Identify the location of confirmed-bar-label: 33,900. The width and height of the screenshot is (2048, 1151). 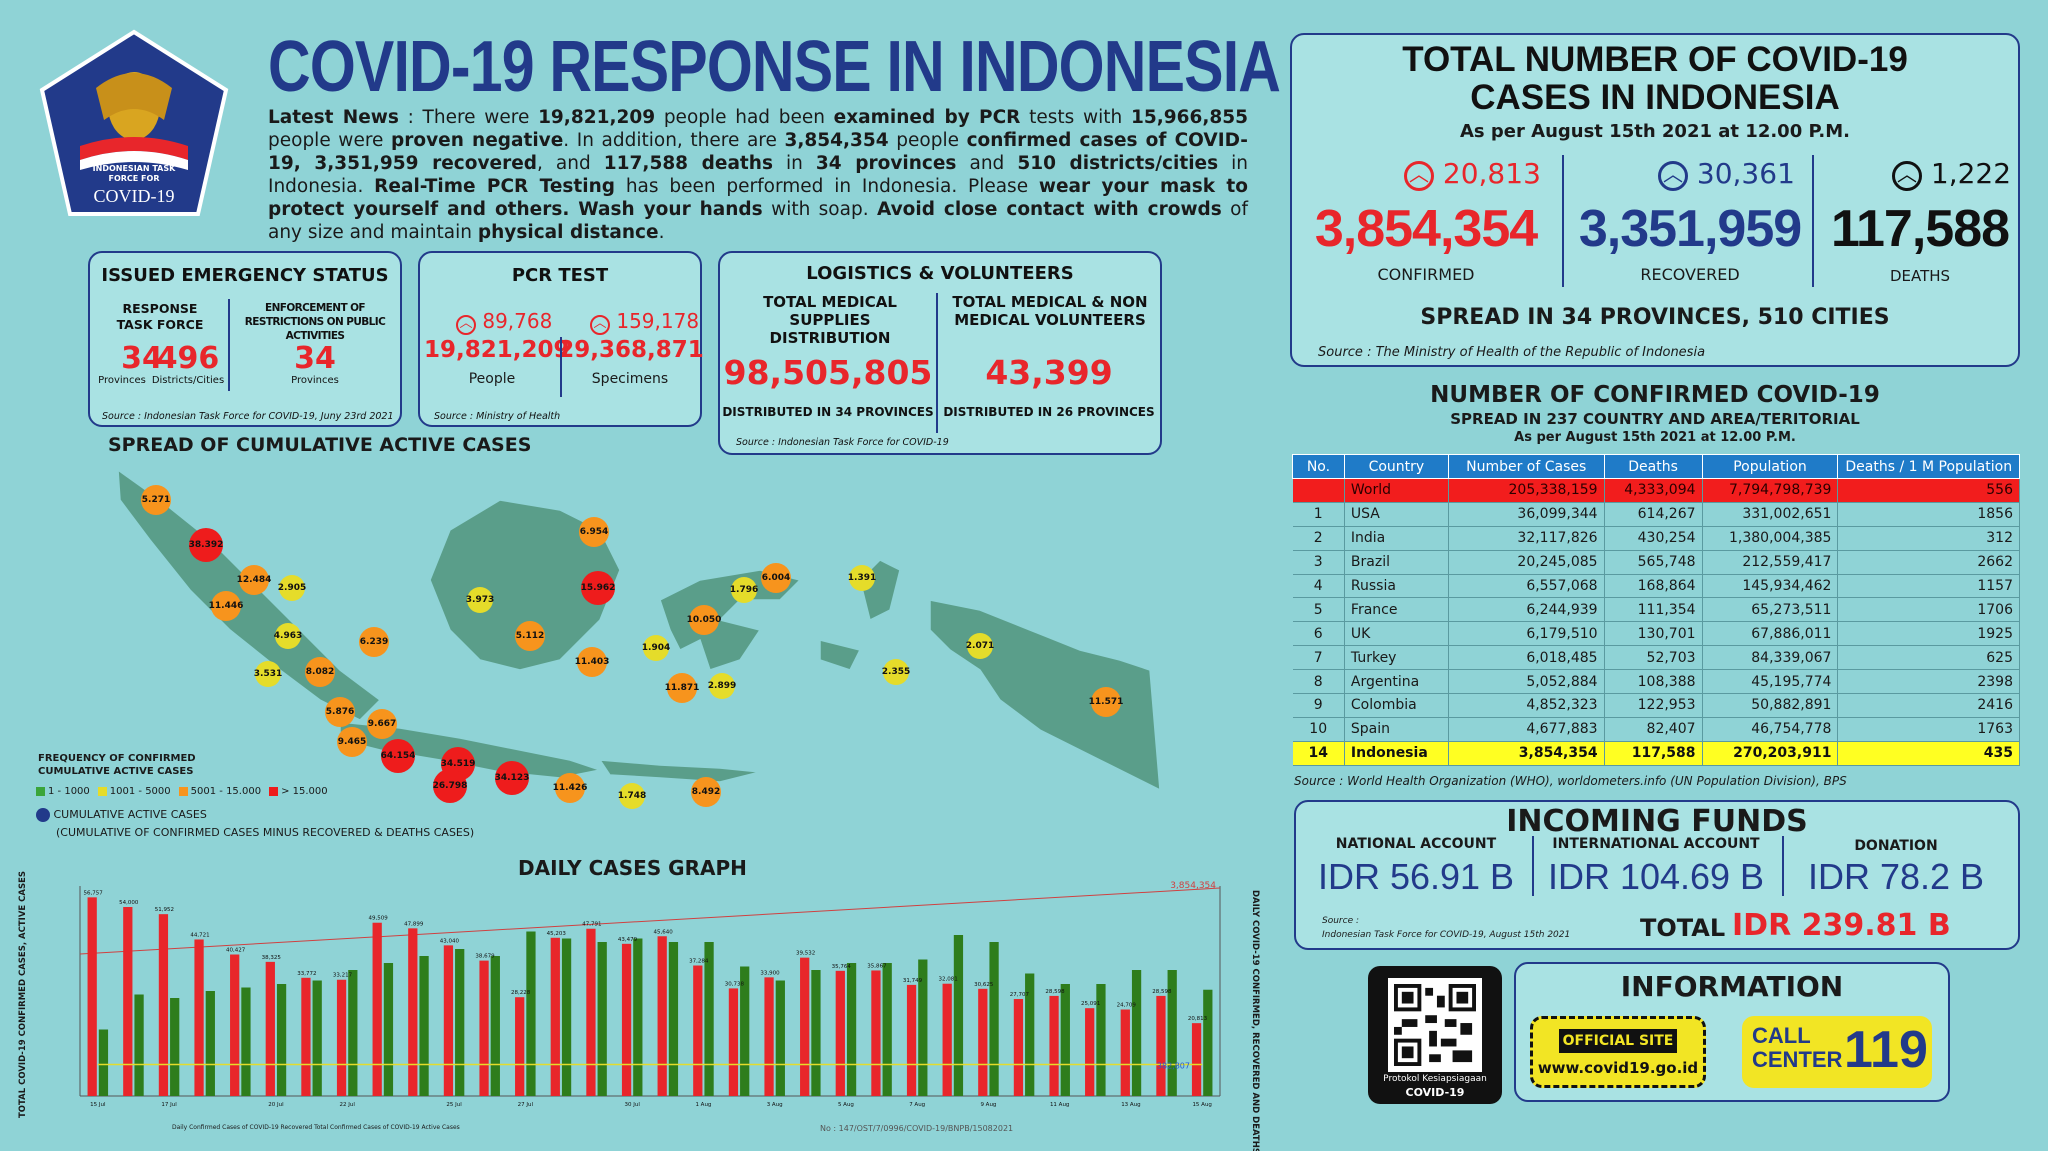
(770, 973).